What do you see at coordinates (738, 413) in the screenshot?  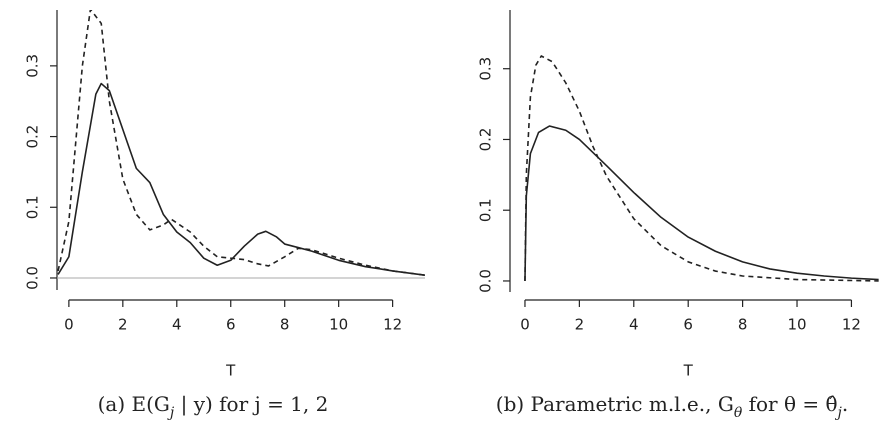 I see `caption-part: θ` at bounding box center [738, 413].